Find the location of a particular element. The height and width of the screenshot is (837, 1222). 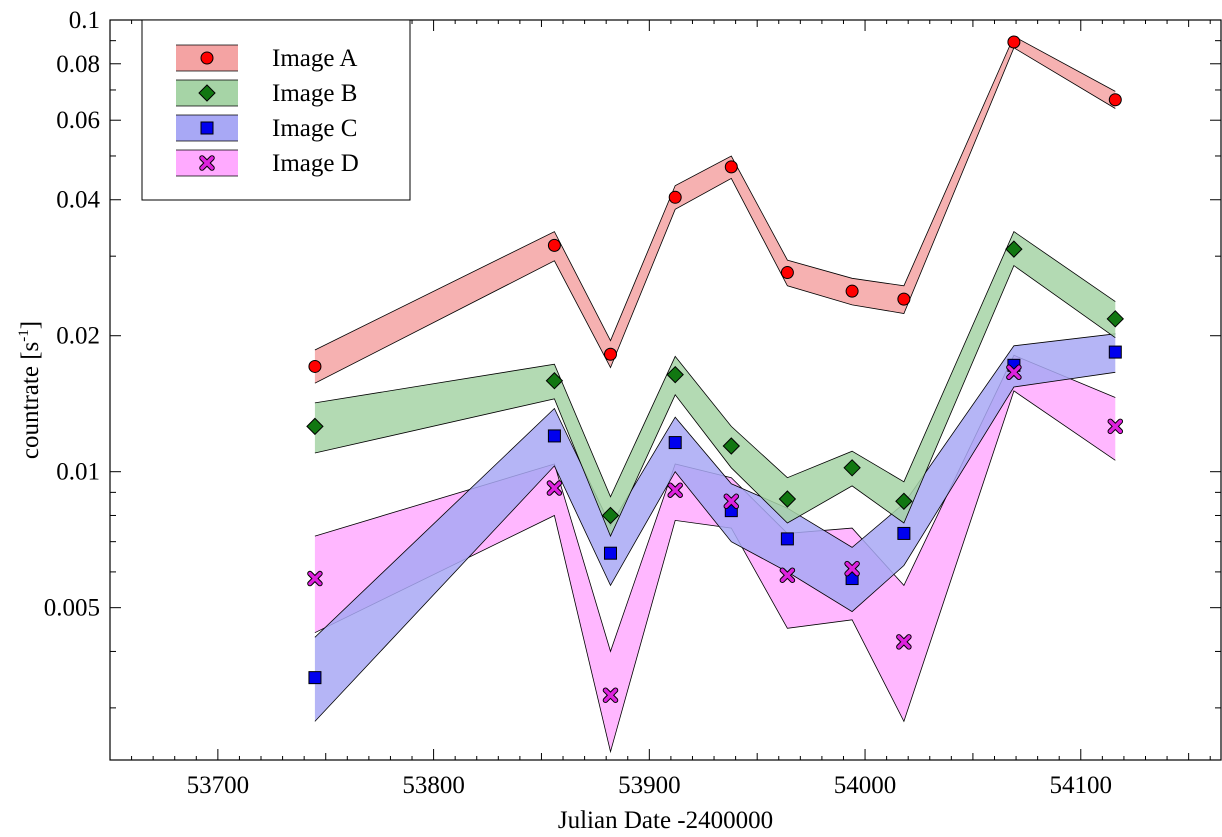

x-tick-label: 54100 is located at coordinates (1081, 785).